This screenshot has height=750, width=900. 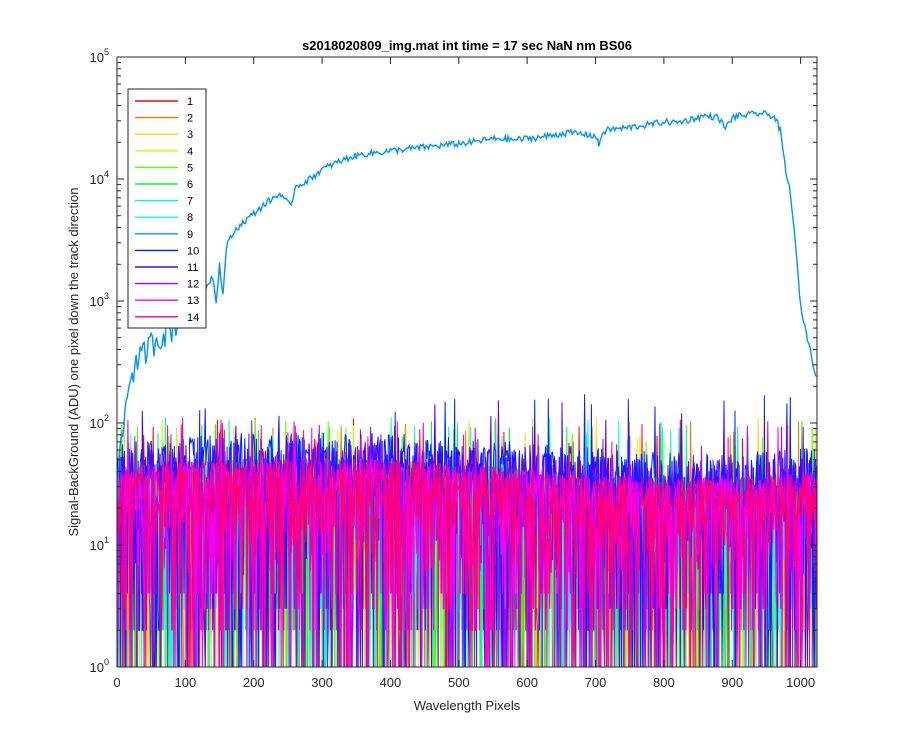 I want to click on y-tick-exponent: 0, so click(x=106, y=662).